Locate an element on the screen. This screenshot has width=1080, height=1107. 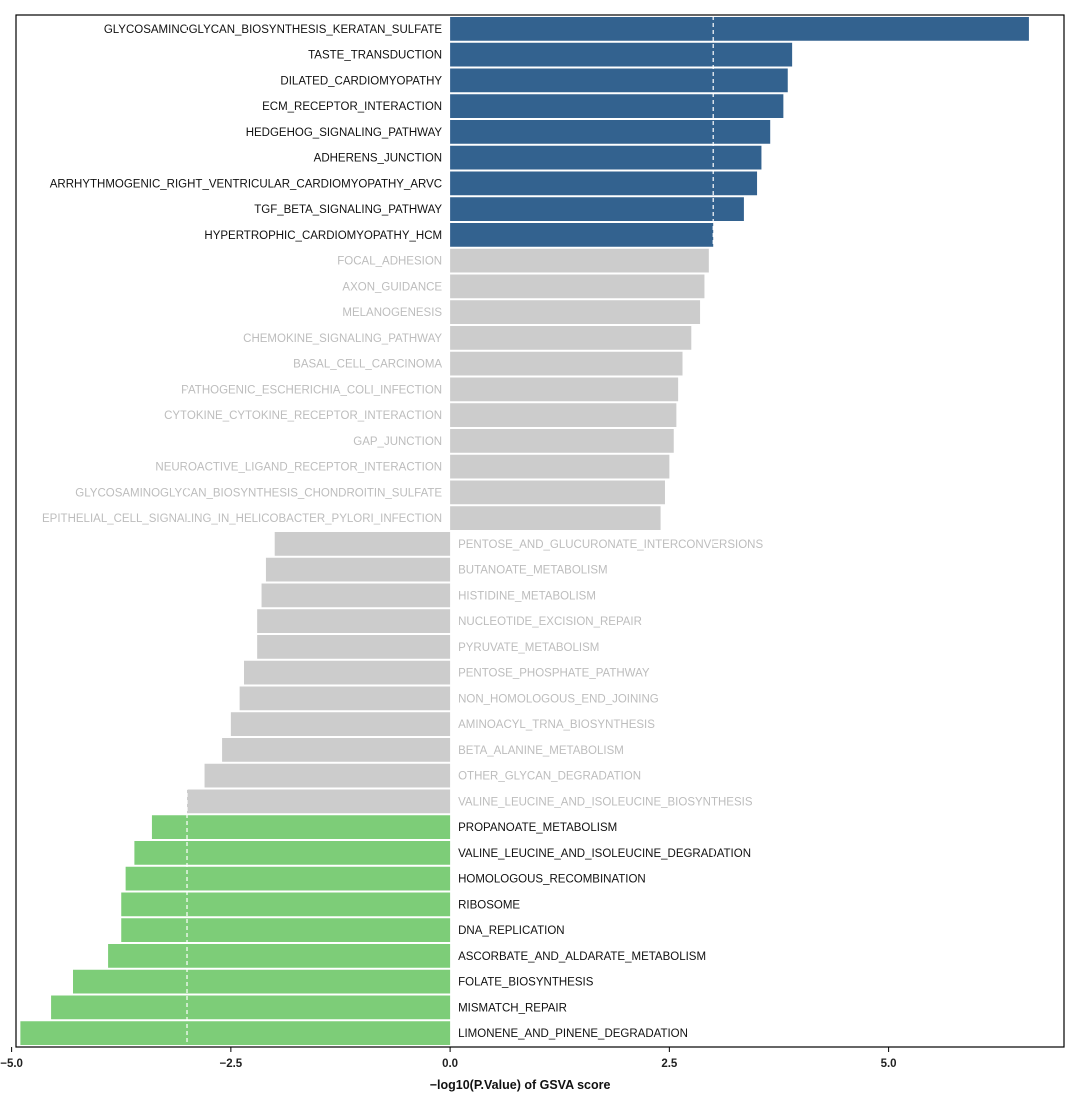
x-tick-label: −5.0 is located at coordinates (11, 1064).